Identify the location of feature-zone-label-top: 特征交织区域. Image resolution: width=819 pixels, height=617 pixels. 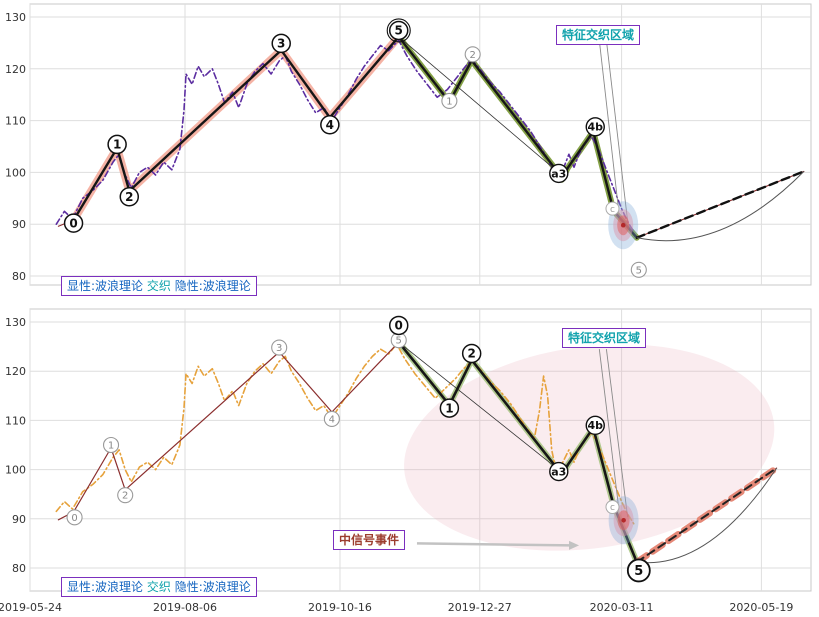
(598, 35).